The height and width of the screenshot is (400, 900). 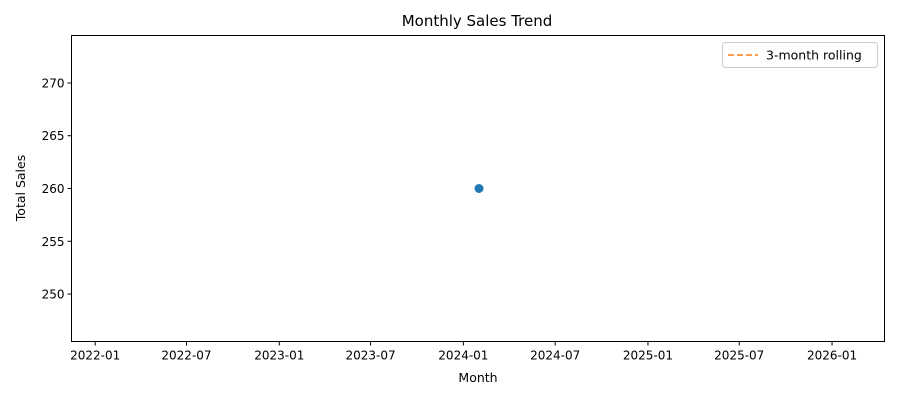 I want to click on legend-box, so click(x=800, y=55).